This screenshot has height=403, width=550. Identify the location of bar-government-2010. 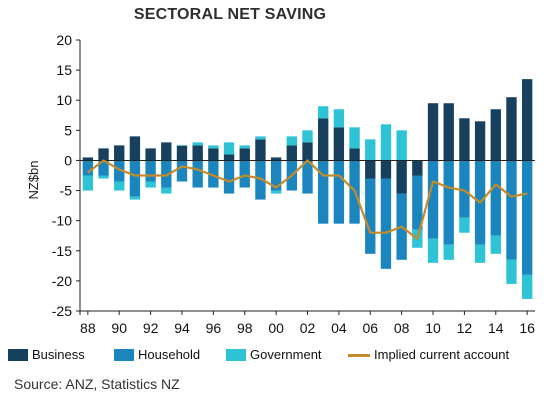
(433, 250).